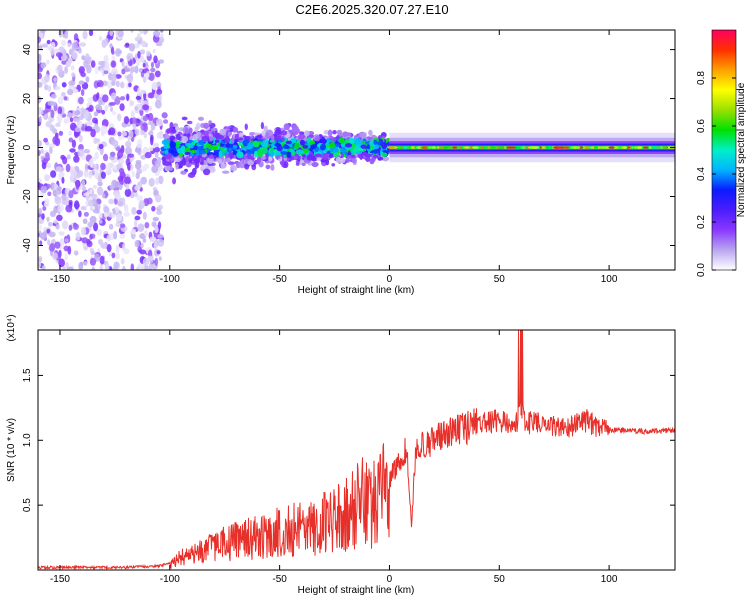 This screenshot has height=600, width=750. What do you see at coordinates (27, 196) in the screenshot?
I see `y-tick-label: -20` at bounding box center [27, 196].